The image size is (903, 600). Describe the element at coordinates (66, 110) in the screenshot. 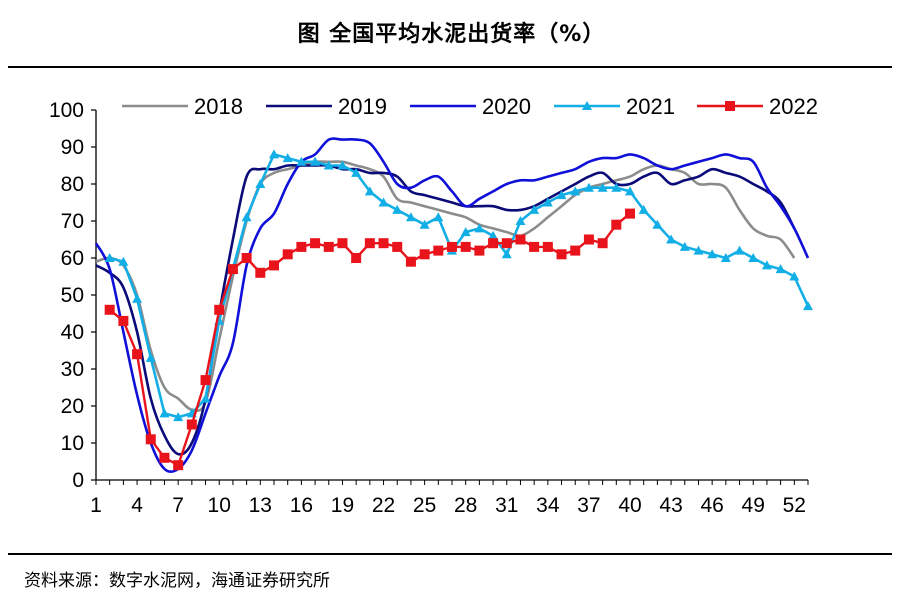

I see `y-tick-label: 100` at that location.